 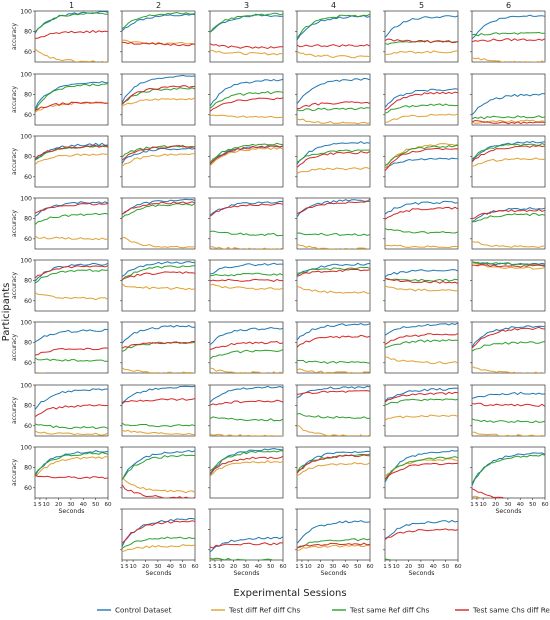 I want to click on panel-r2-c1: 60 80 100 accuracy, so click(x=60, y=98).